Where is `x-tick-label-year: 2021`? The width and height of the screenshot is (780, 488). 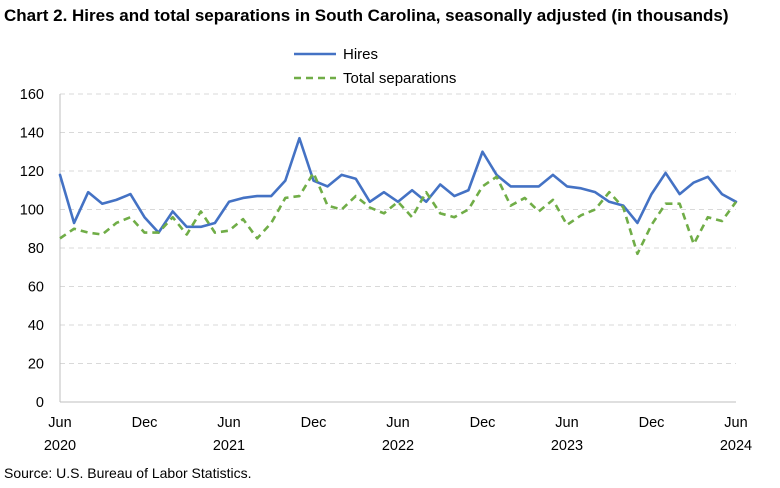 x-tick-label-year: 2021 is located at coordinates (229, 446).